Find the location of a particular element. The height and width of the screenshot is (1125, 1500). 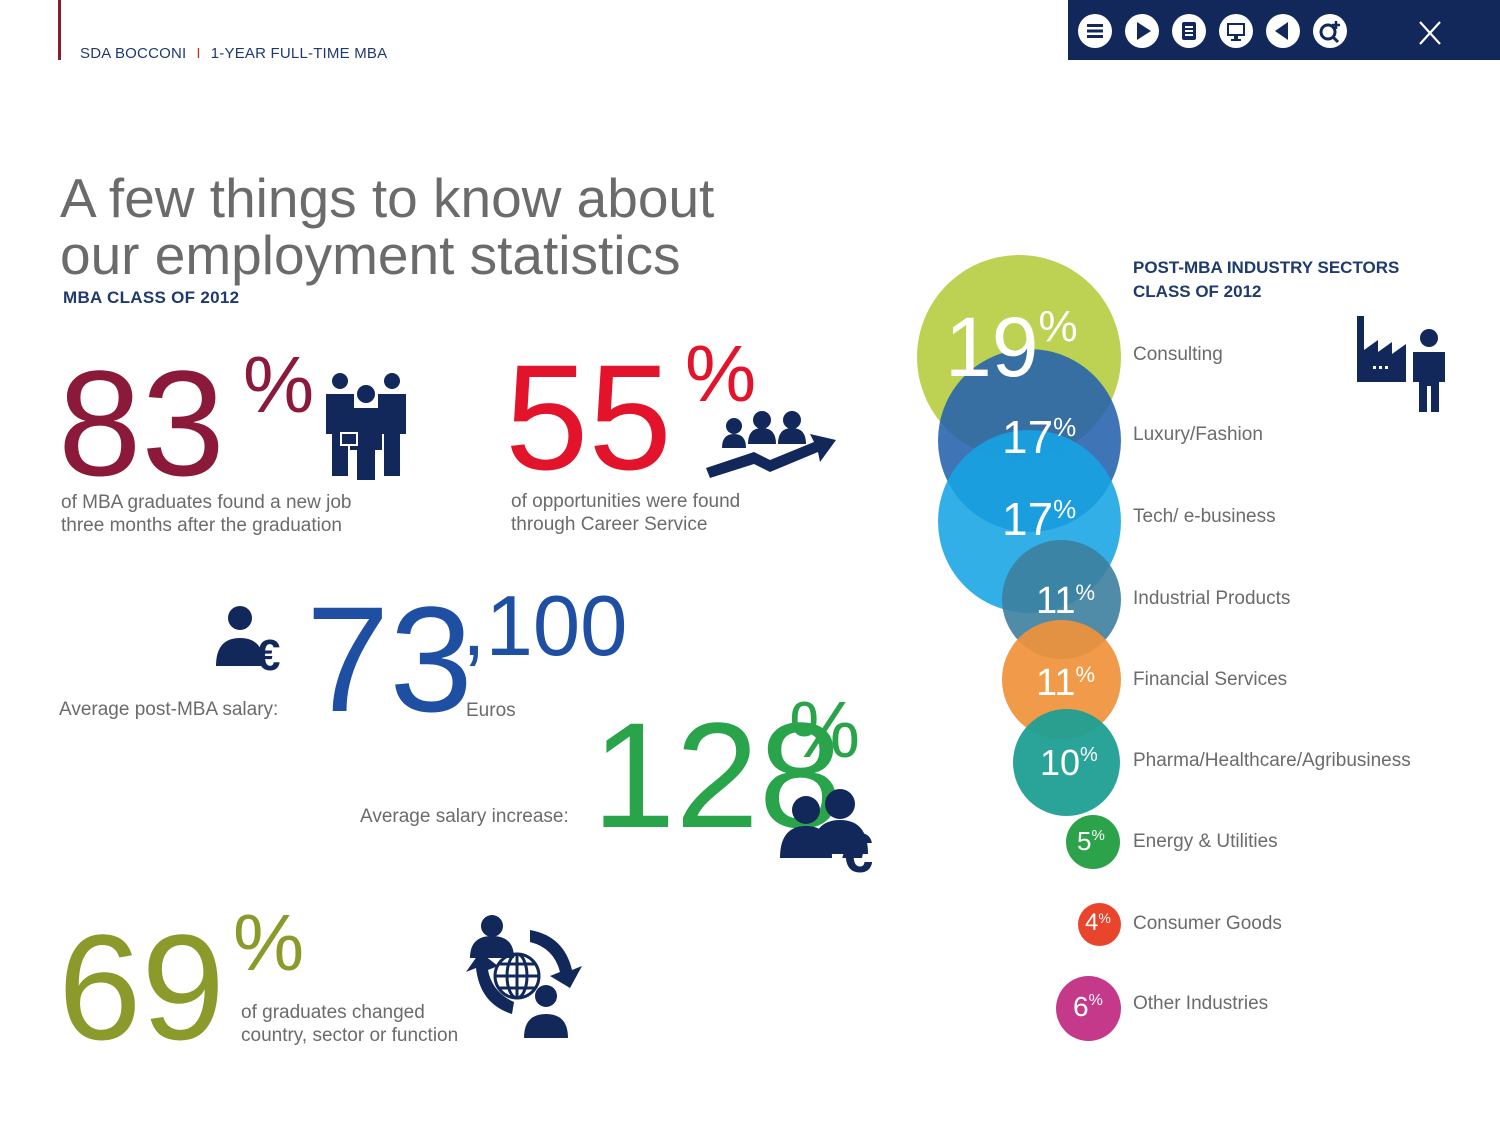

sector-value-number: 6 is located at coordinates (1081, 1006).